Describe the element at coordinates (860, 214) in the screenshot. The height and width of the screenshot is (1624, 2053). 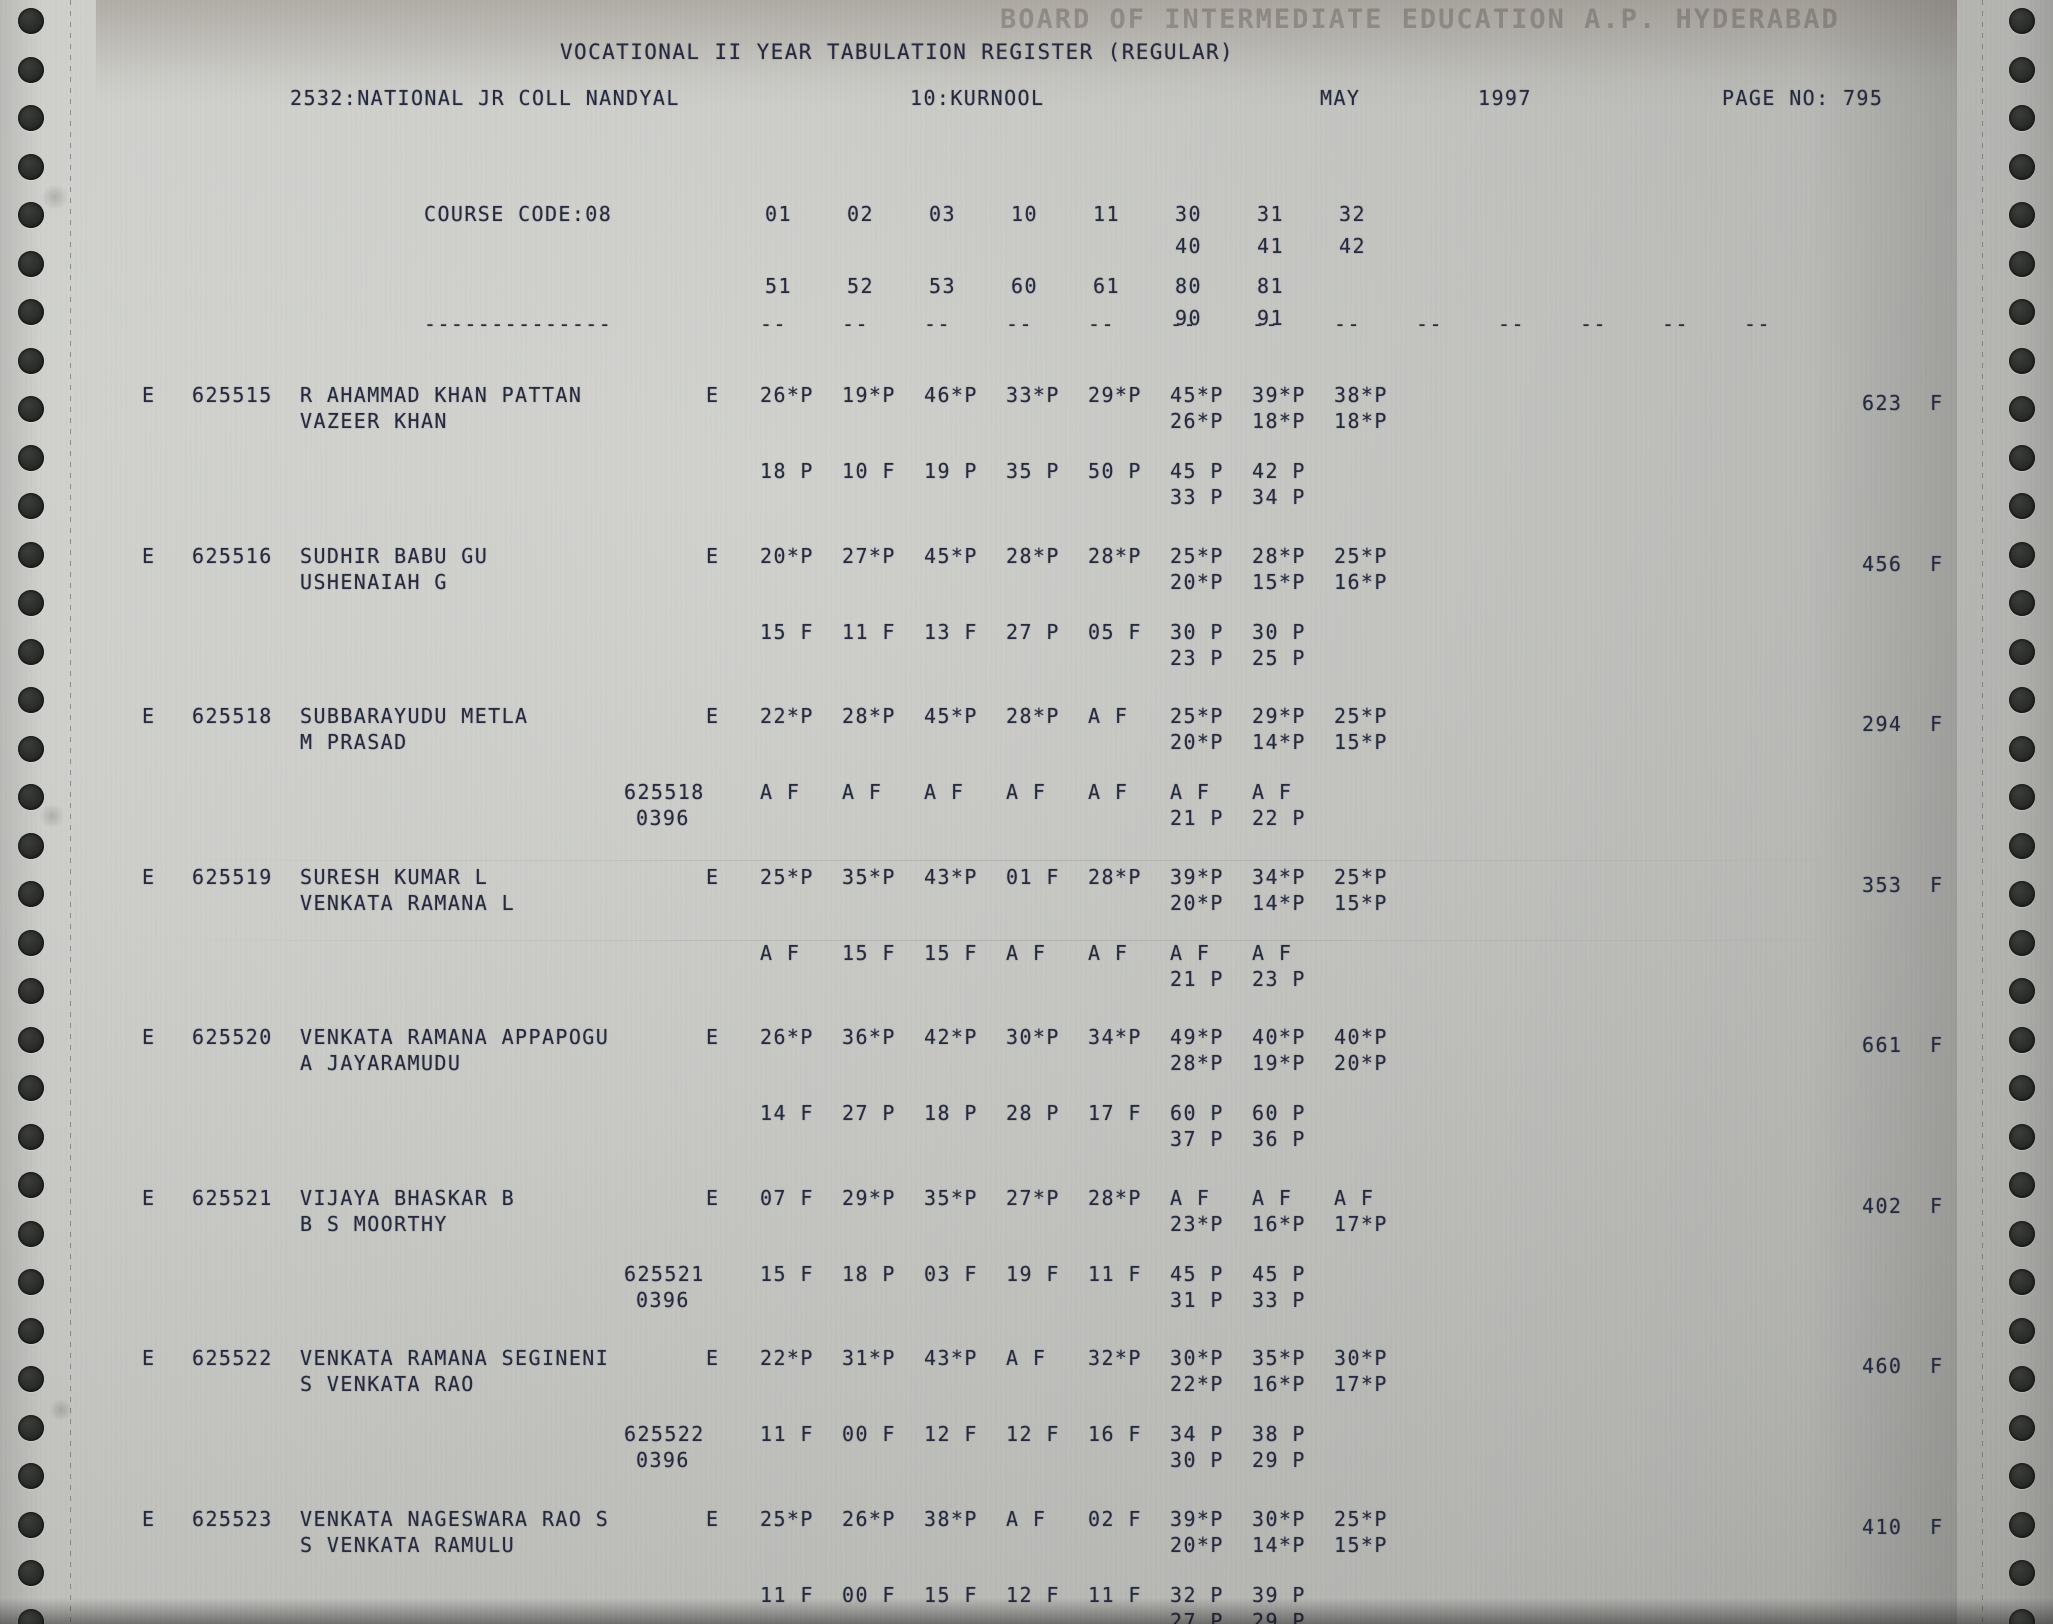
I see `subject-code-cell: 02` at that location.